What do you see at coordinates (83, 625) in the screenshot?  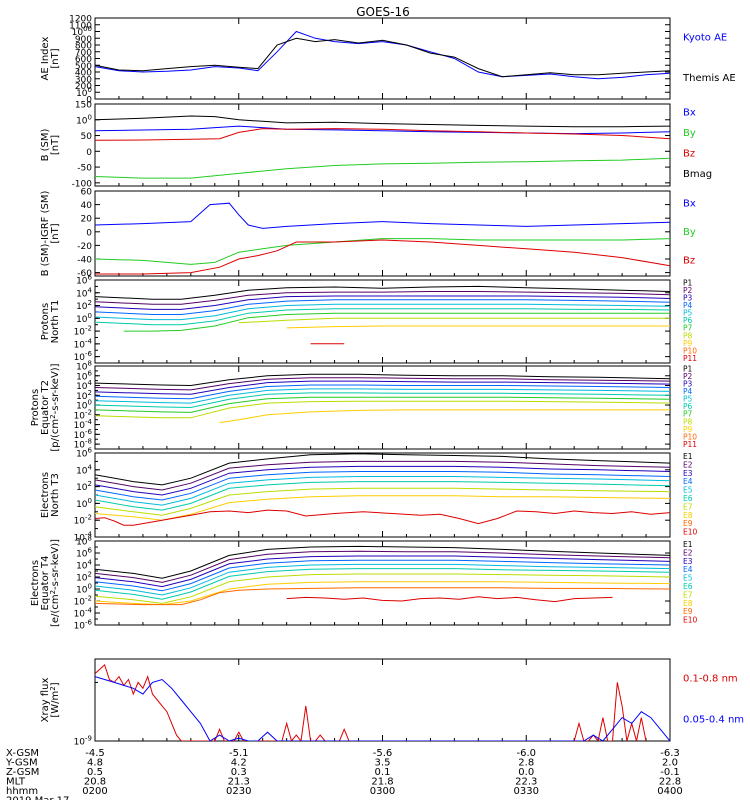 I see `y-tick-label: 10-6` at bounding box center [83, 625].